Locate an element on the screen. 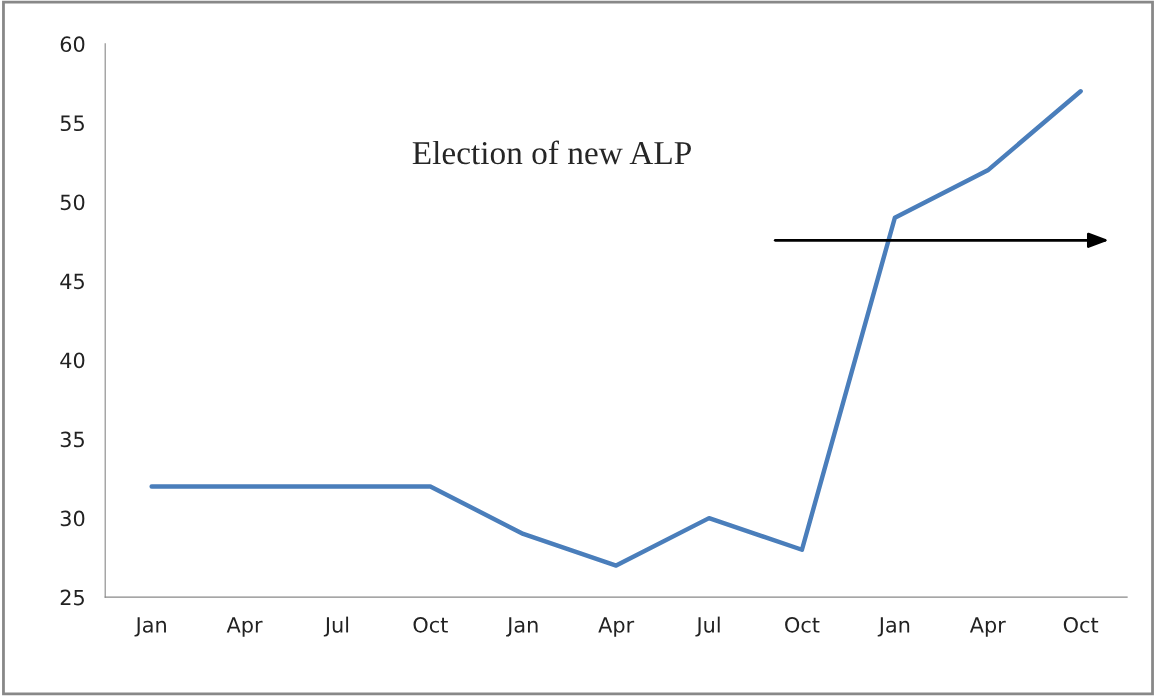 The height and width of the screenshot is (696, 1156). y-tick-label: 60 is located at coordinates (72, 44).